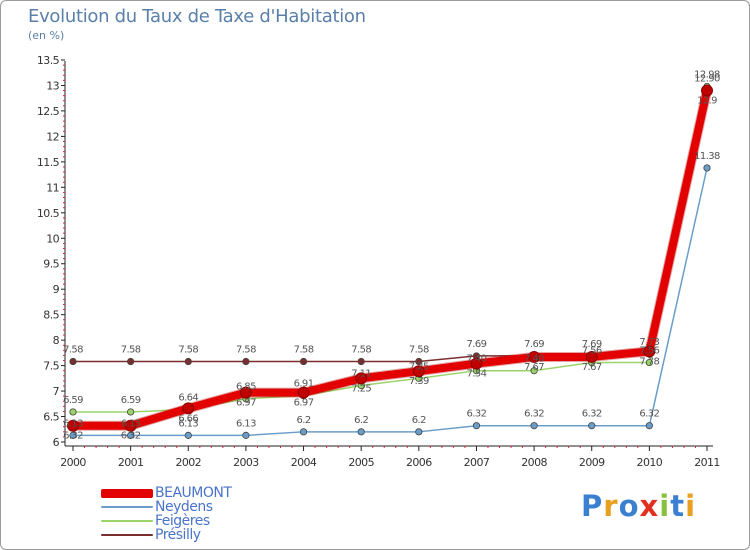  Describe the element at coordinates (707, 101) in the screenshot. I see `data-label-beaumont: 12.9` at that location.